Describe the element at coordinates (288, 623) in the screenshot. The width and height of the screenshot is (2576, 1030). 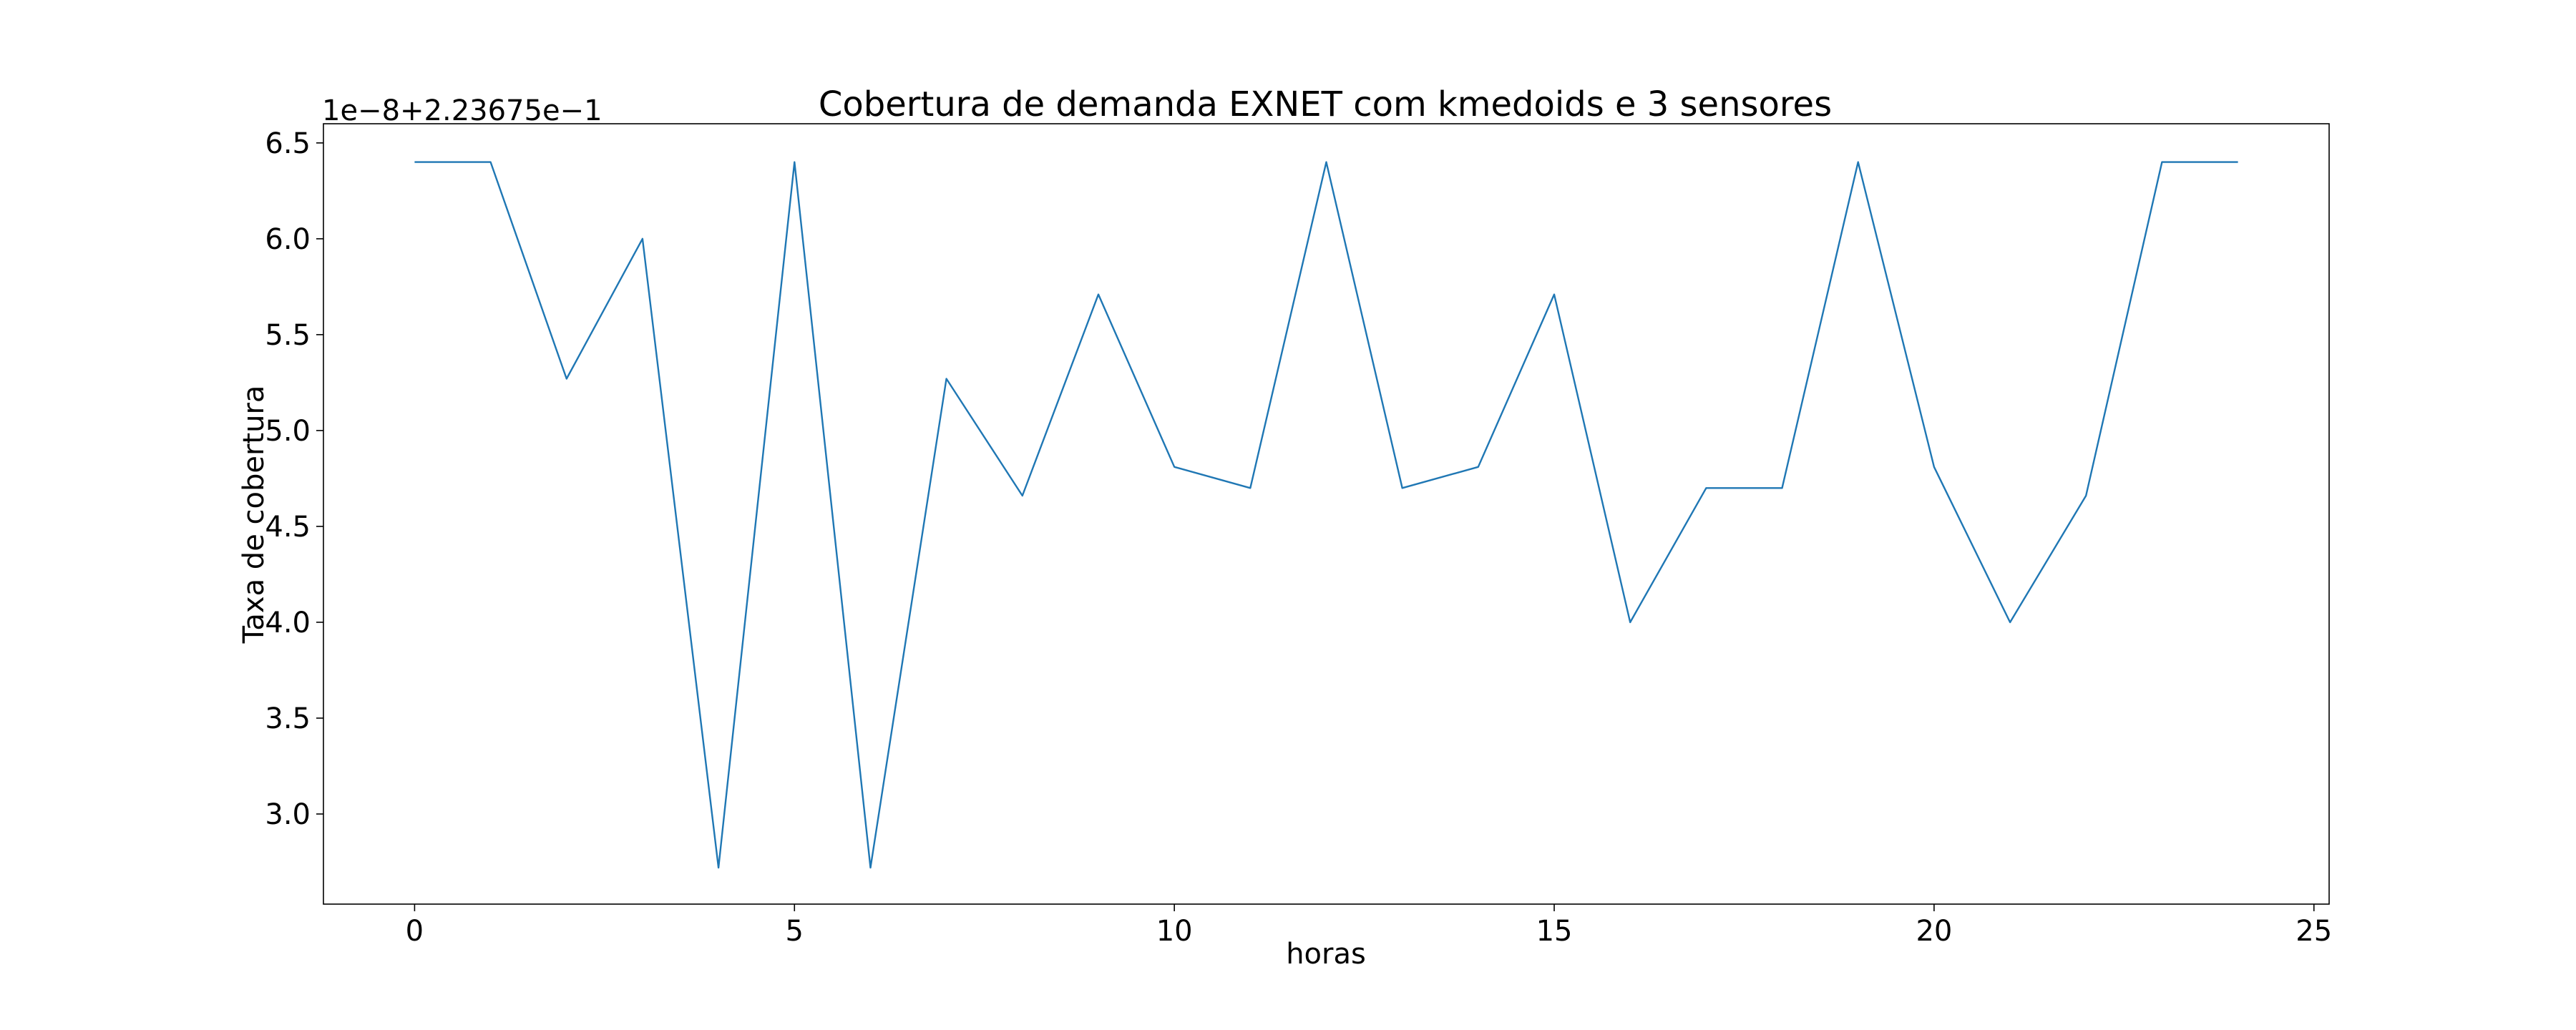
I see `y-tick-label: 4.0` at that location.